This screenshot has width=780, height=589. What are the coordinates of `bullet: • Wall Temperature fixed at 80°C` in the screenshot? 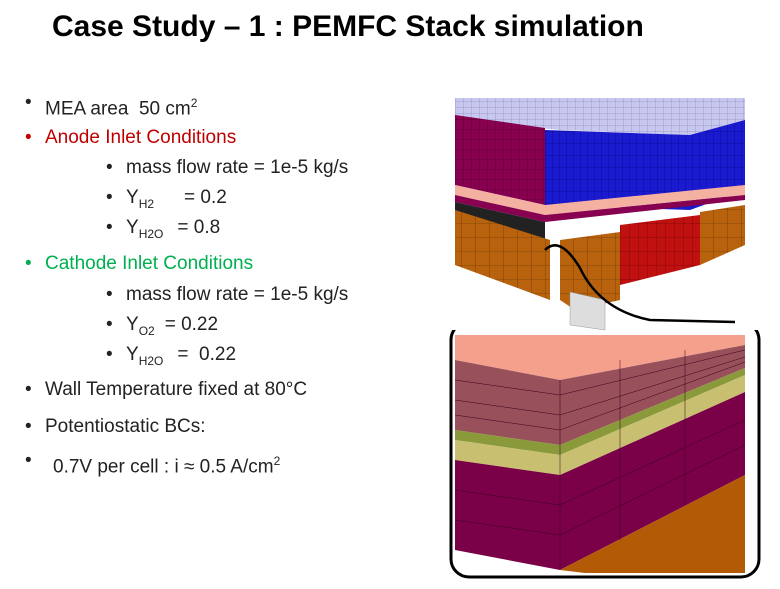 It's located at (166, 389).